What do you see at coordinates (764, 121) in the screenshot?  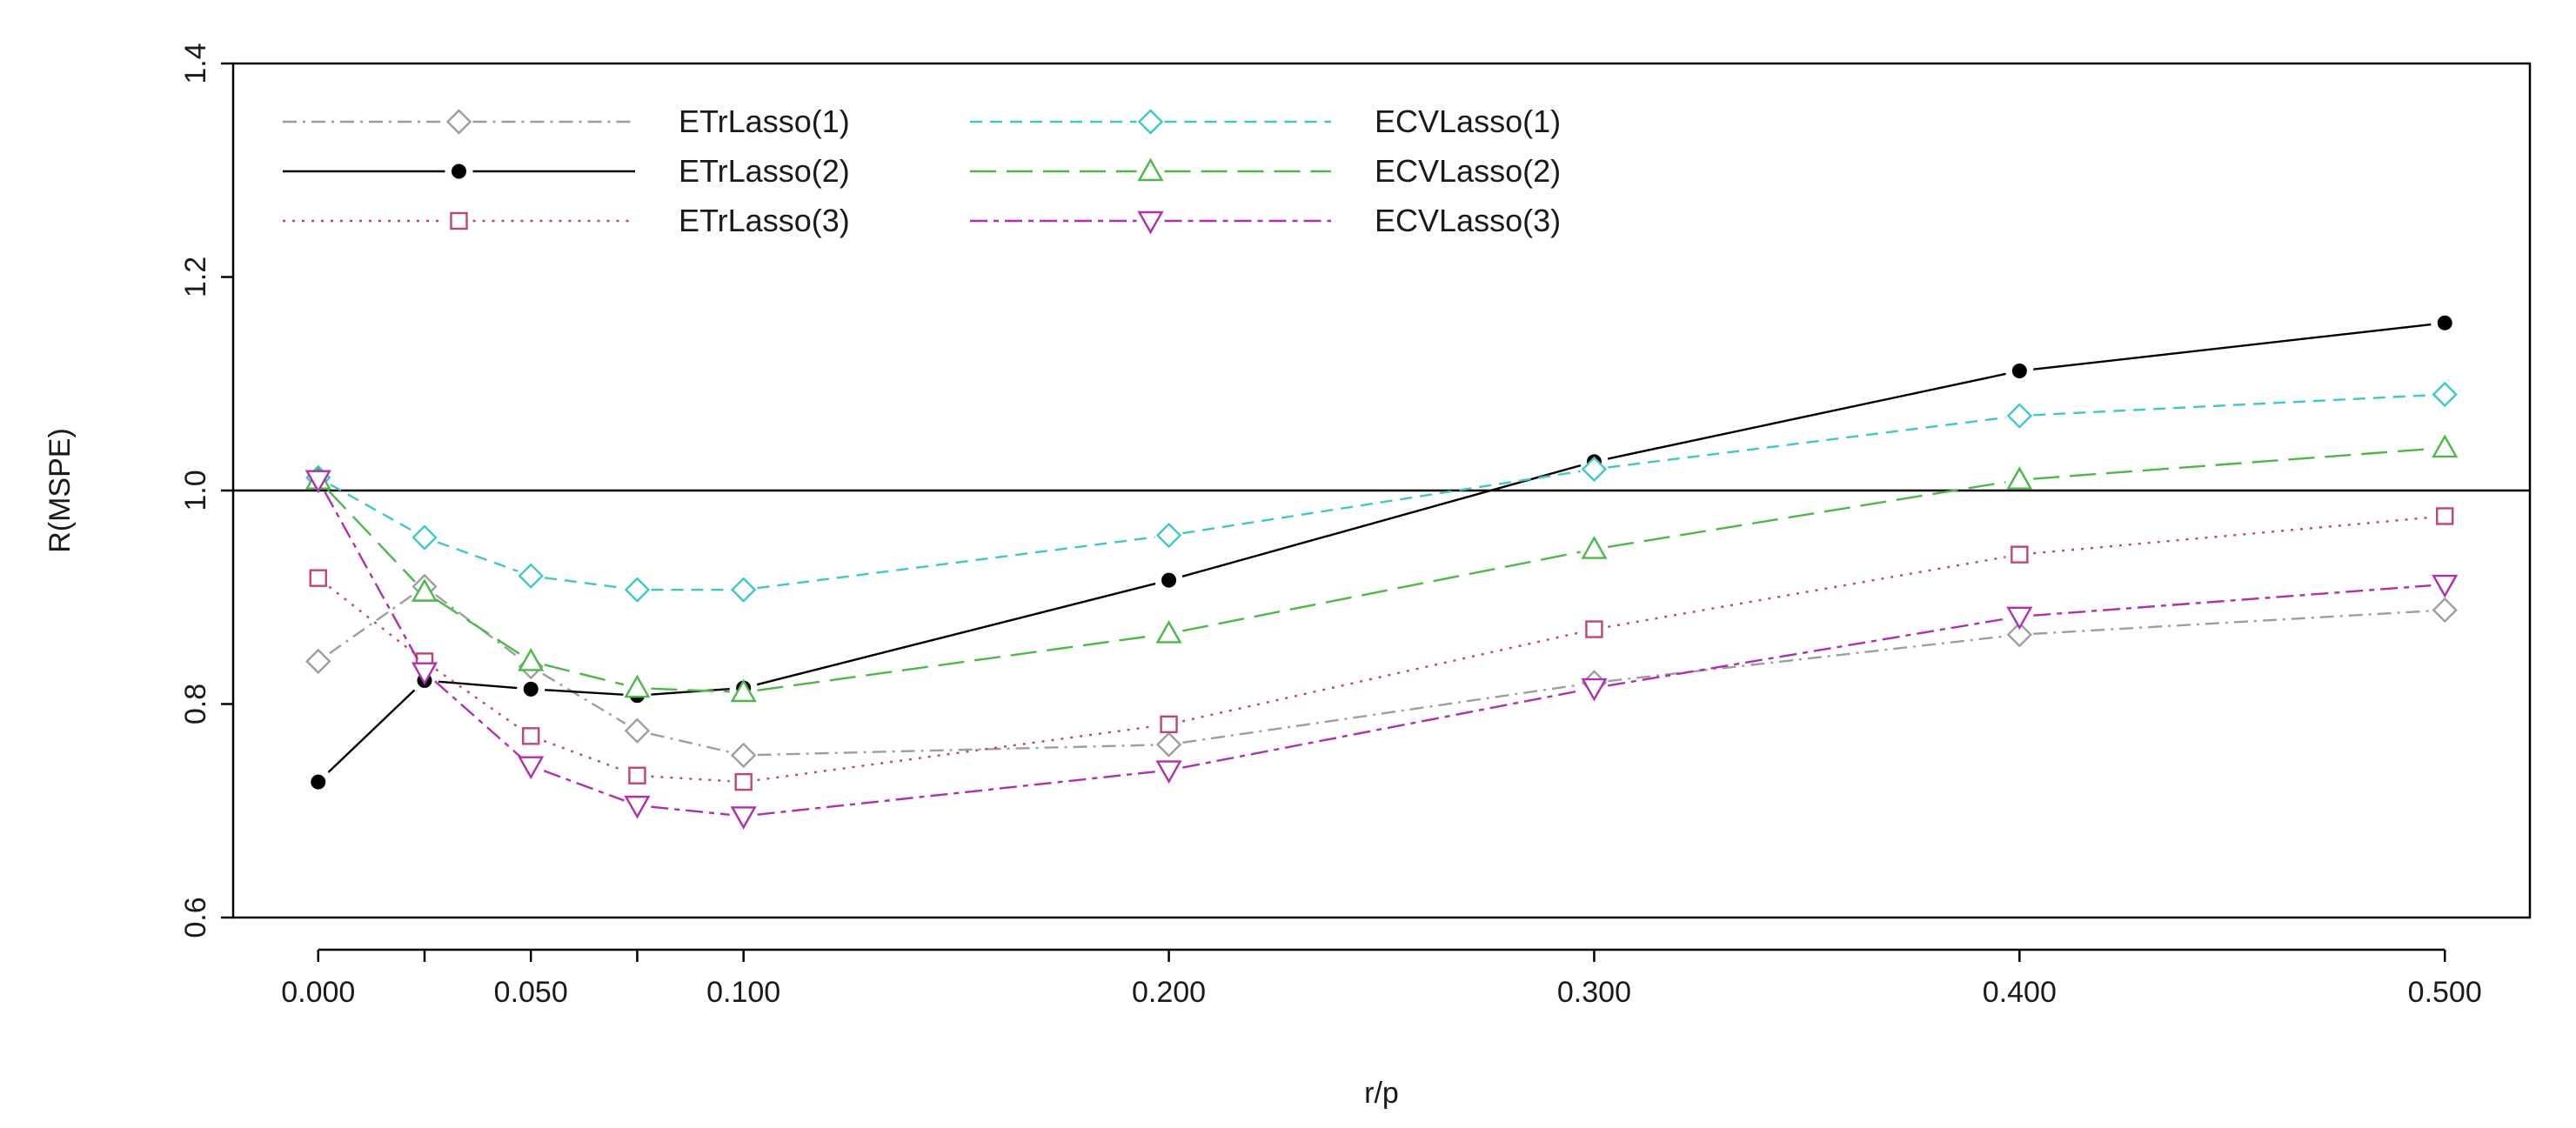 I see `legend-label: ETrLasso(1)` at bounding box center [764, 121].